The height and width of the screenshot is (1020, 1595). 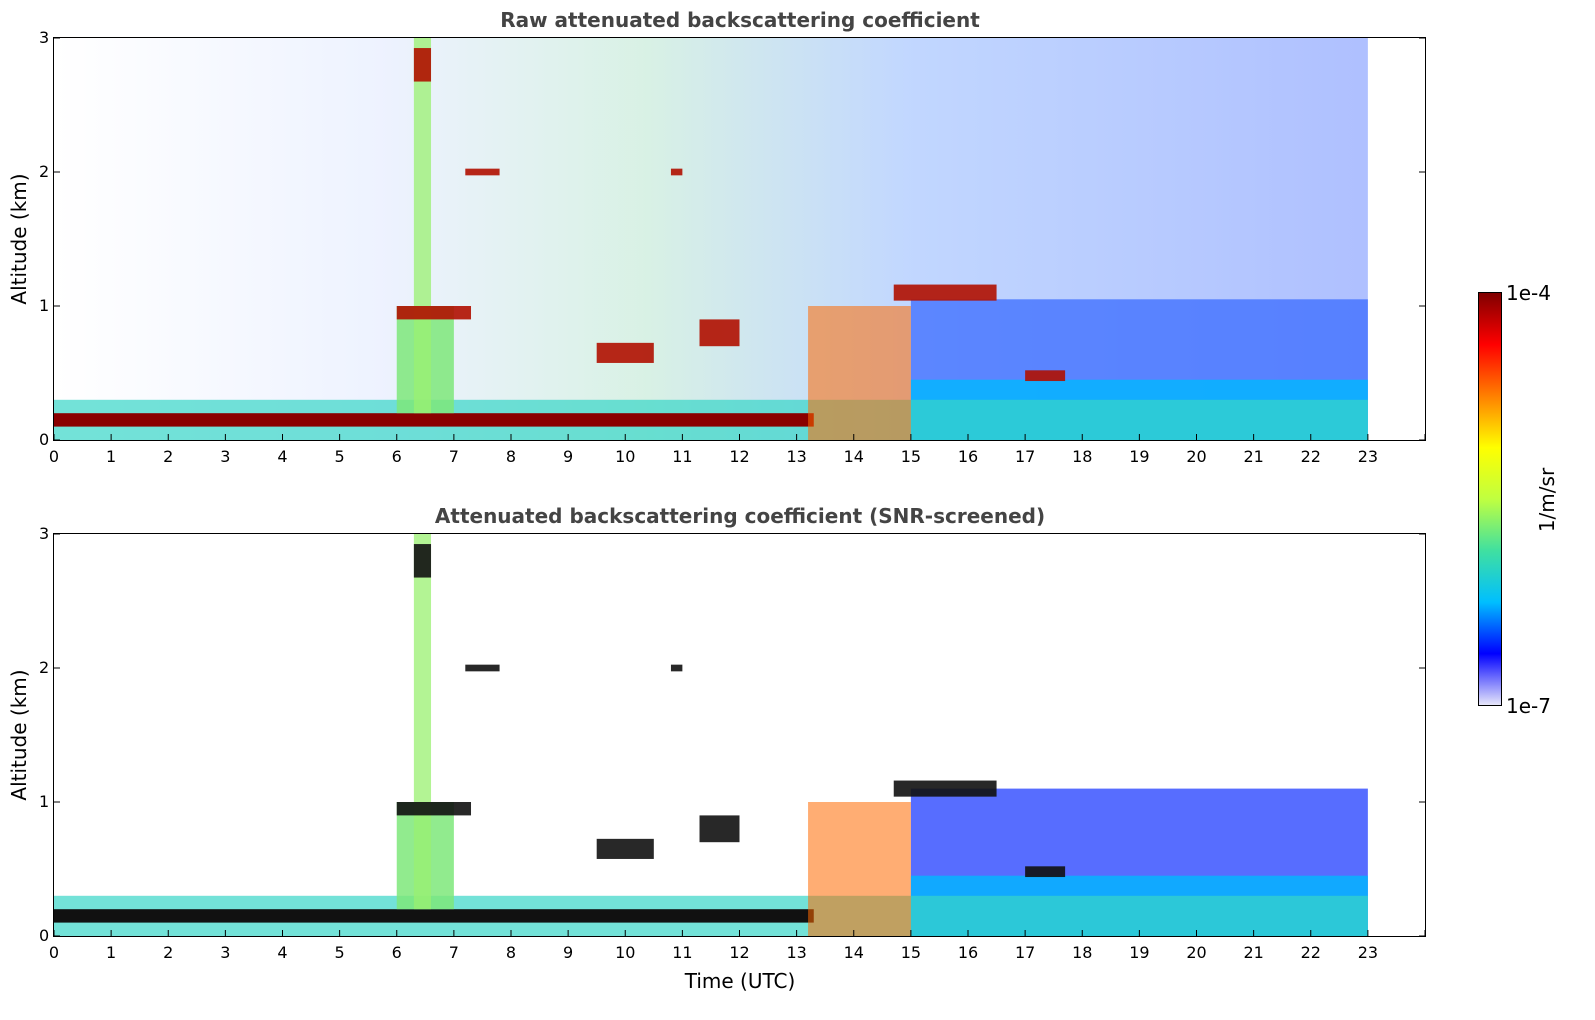 What do you see at coordinates (1547, 500) in the screenshot?
I see `colorbar-unit-label: 1/m/sr` at bounding box center [1547, 500].